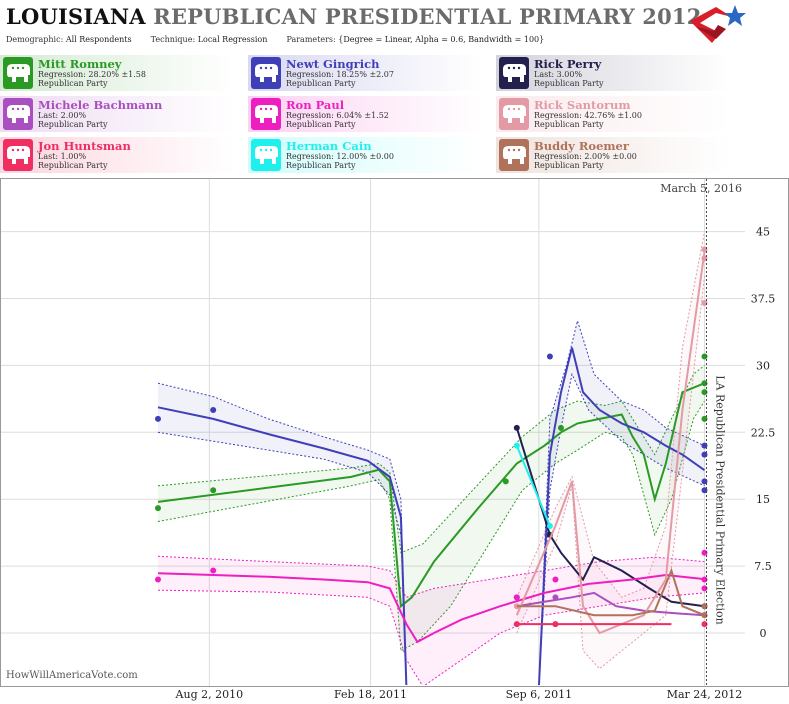 Image resolution: width=789 pixels, height=704 pixels. I want to click on candidate-stat: Regression: 18.25% ±2.07, so click(340, 74).